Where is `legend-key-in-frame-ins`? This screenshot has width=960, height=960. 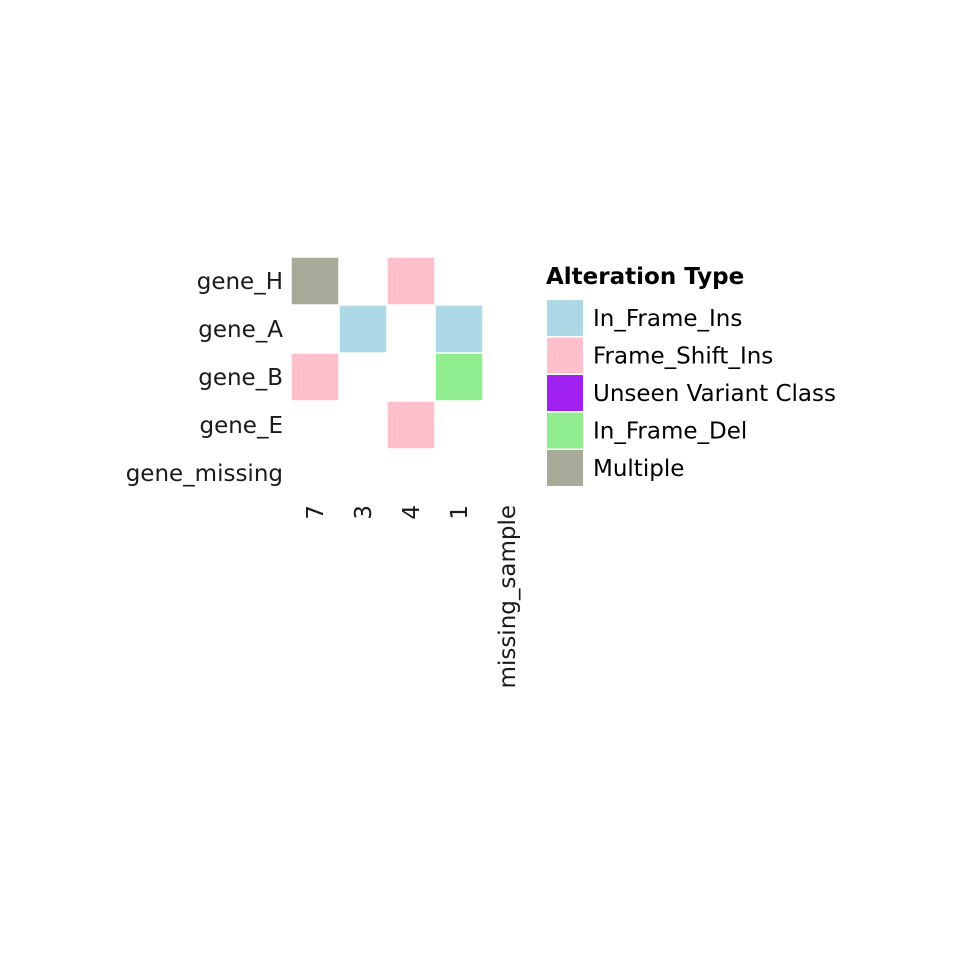
legend-key-in-frame-ins is located at coordinates (565, 318).